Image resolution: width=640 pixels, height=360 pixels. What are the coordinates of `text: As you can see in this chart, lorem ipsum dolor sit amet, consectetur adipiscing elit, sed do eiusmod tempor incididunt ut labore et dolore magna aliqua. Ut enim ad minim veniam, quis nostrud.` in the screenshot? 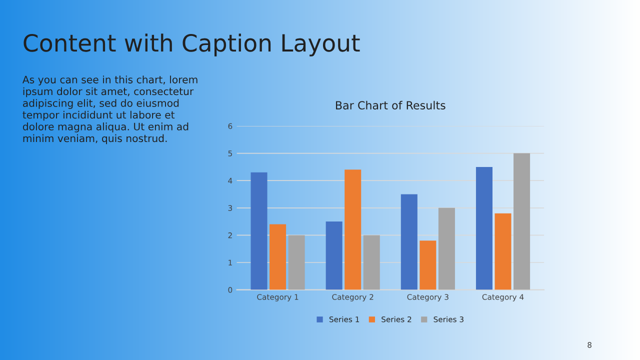 It's located at (110, 110).